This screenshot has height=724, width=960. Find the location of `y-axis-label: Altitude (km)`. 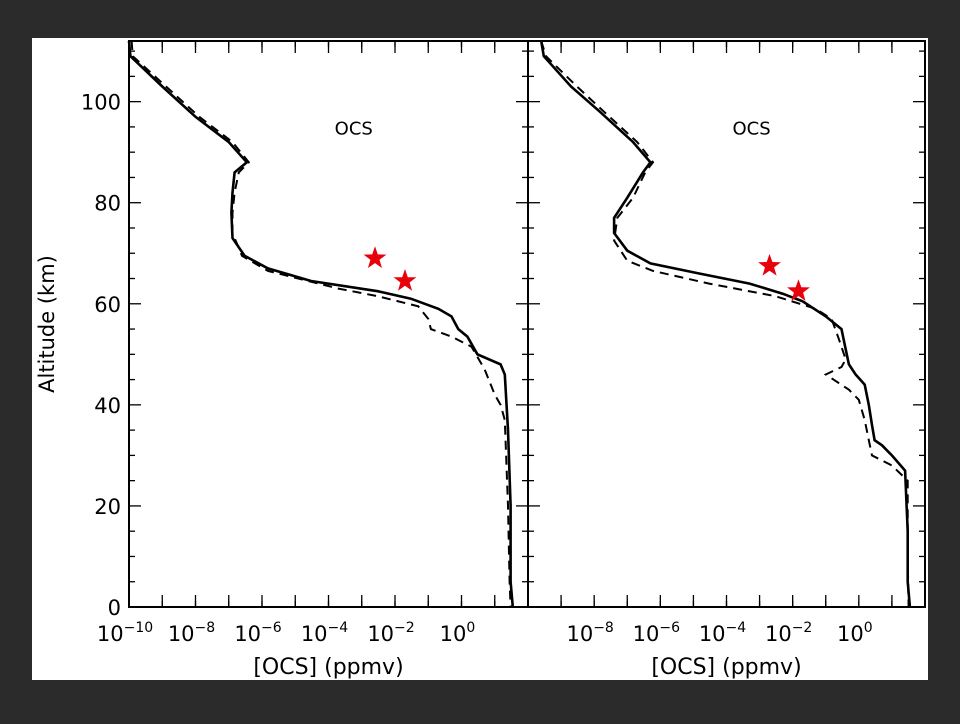

y-axis-label: Altitude (km) is located at coordinates (47, 324).